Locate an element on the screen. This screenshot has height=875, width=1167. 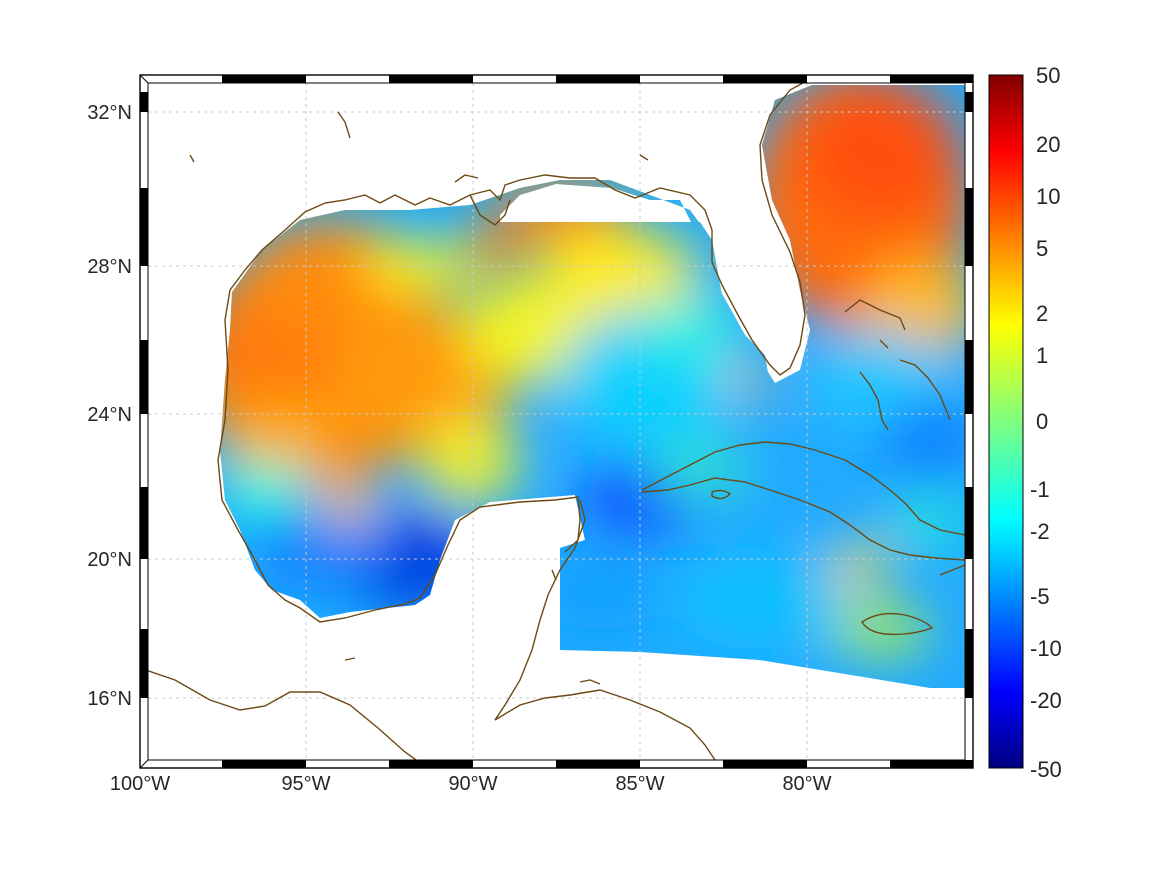
lat-tick-label: 20°N is located at coordinates (109, 560).